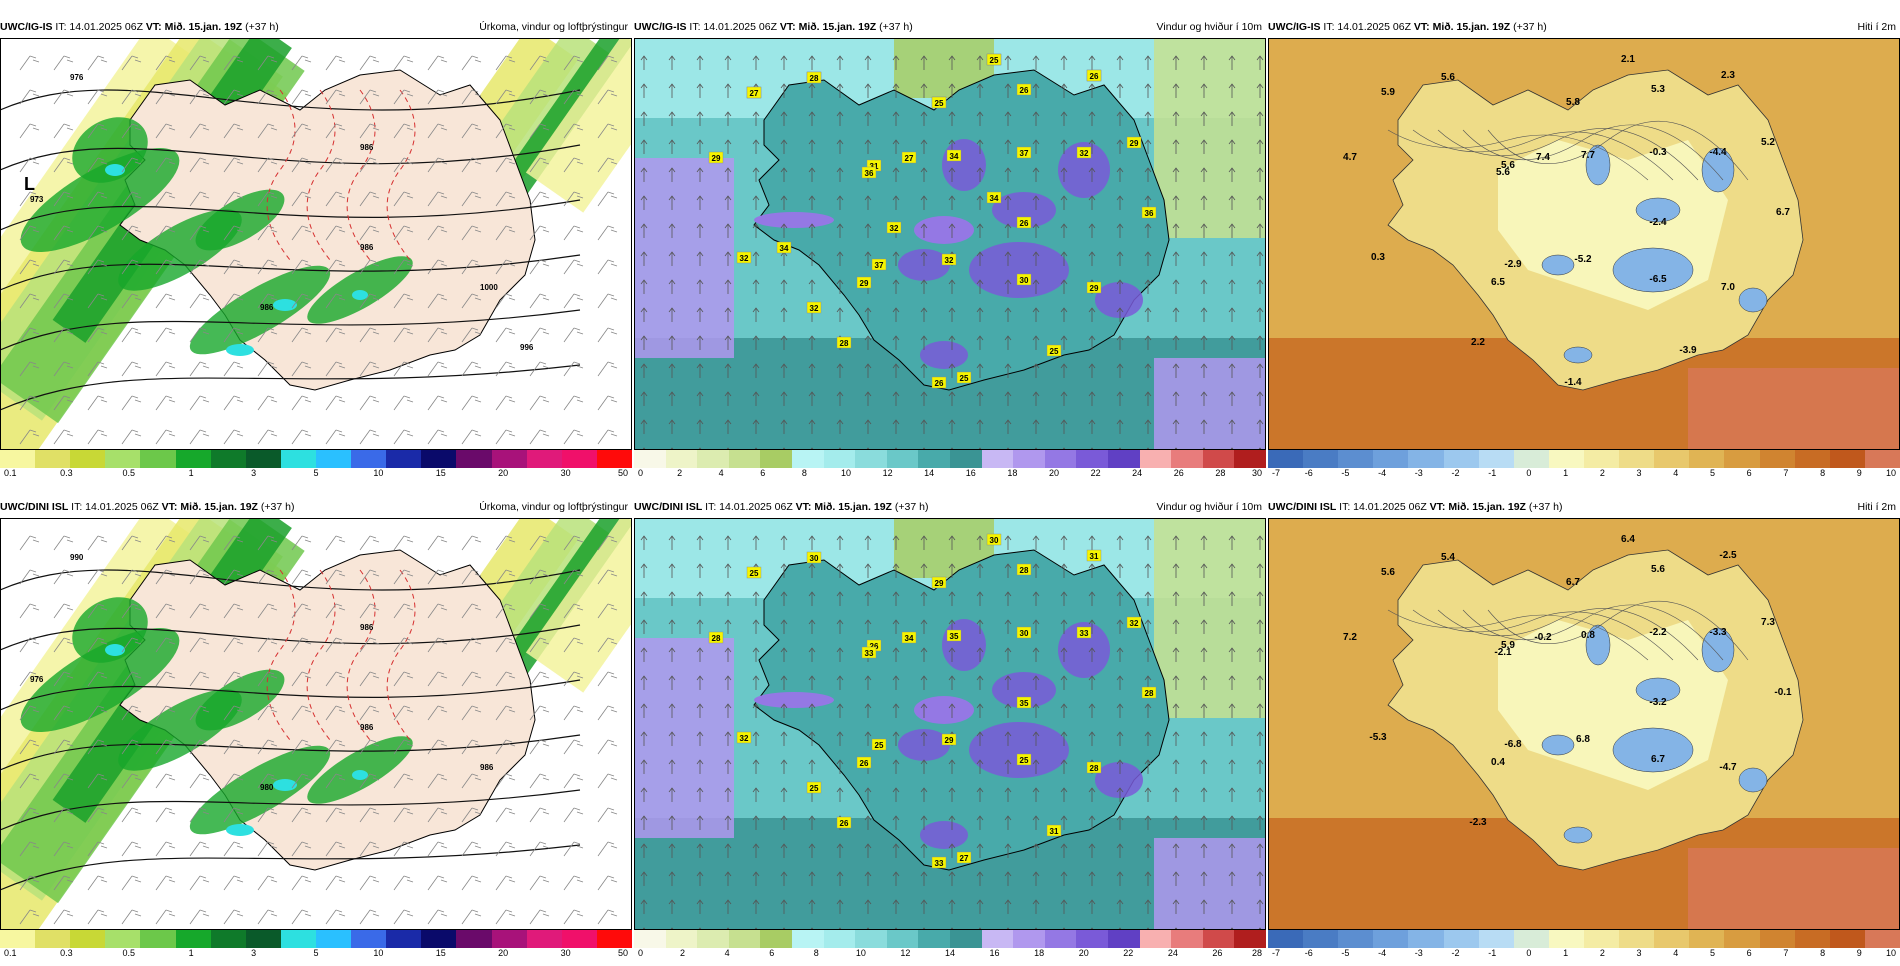 This screenshot has height=966, width=1900. I want to click on isotherm, so click(1618, 630).